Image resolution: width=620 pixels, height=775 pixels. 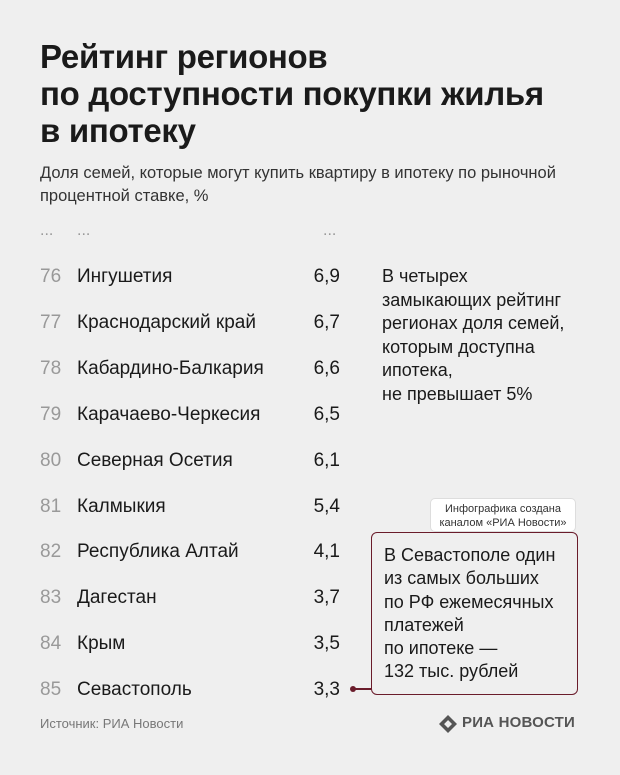 I want to click on table-row: 81 Калмыкия 5,4, so click(x=180, y=507).